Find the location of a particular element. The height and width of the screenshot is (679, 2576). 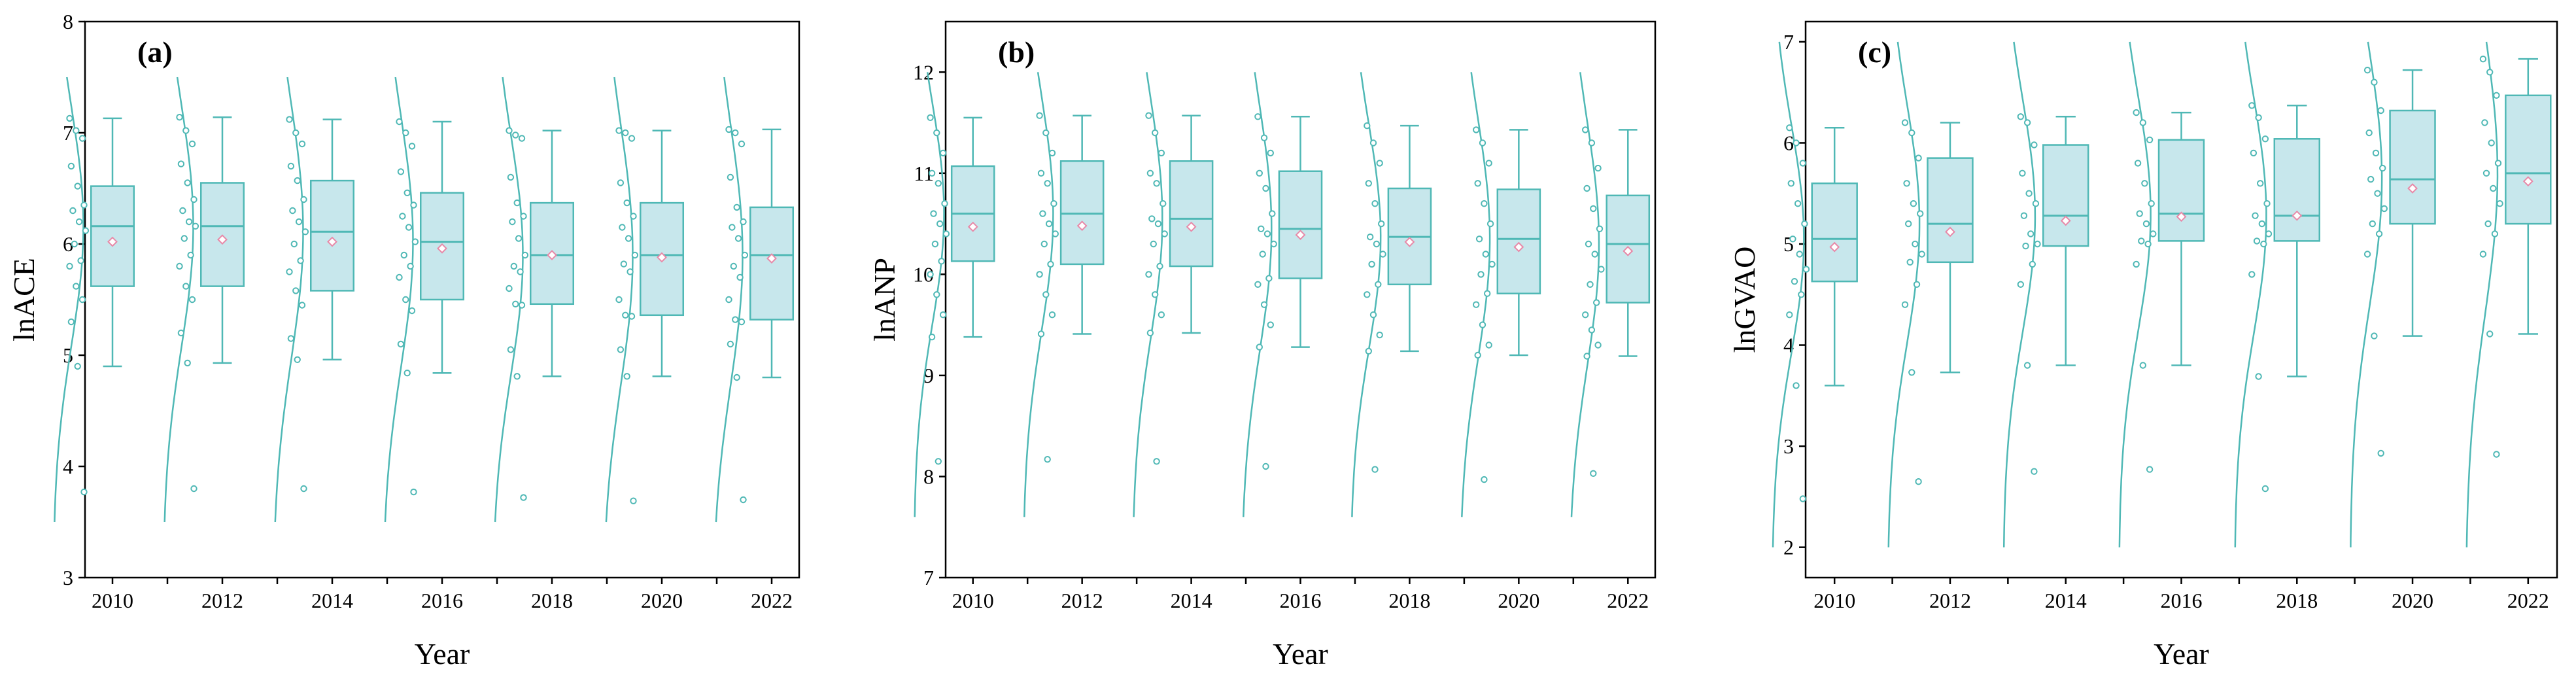

y-tick-label: 8 is located at coordinates (68, 21).